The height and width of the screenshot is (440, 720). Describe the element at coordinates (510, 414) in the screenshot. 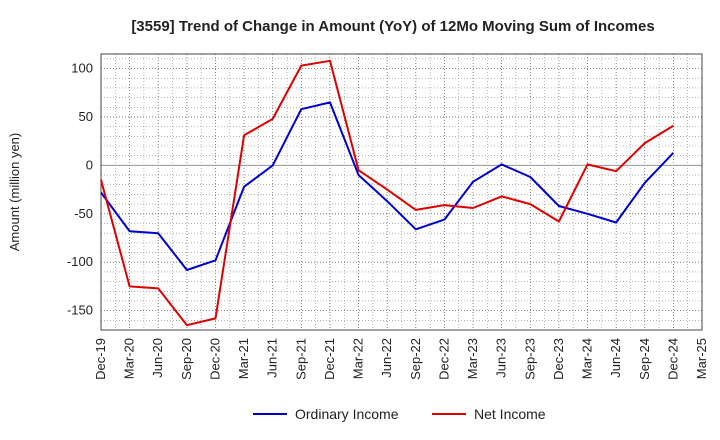

I see `legend-label: Net Income` at that location.